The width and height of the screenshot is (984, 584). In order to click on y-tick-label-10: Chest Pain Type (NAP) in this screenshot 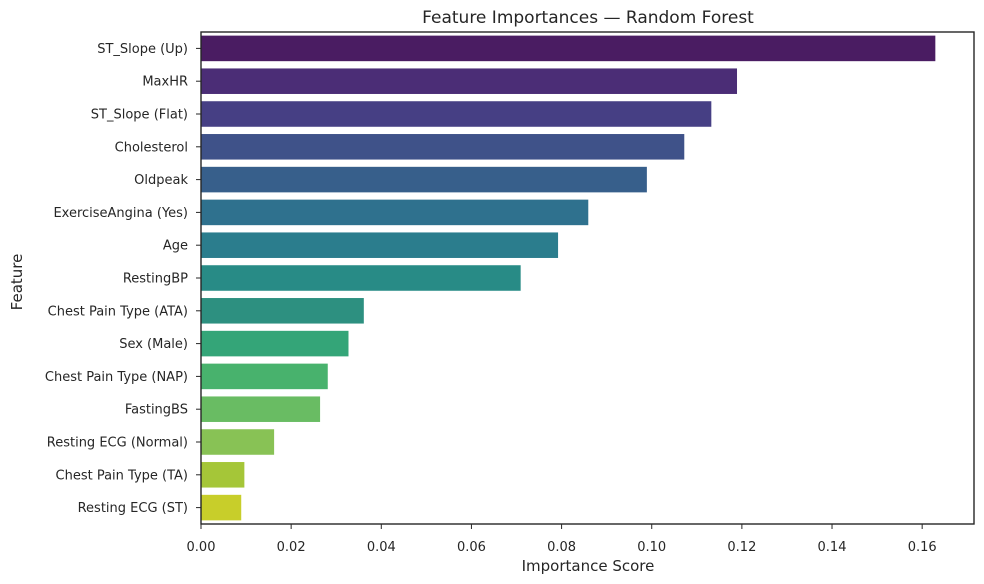, I will do `click(116, 377)`.